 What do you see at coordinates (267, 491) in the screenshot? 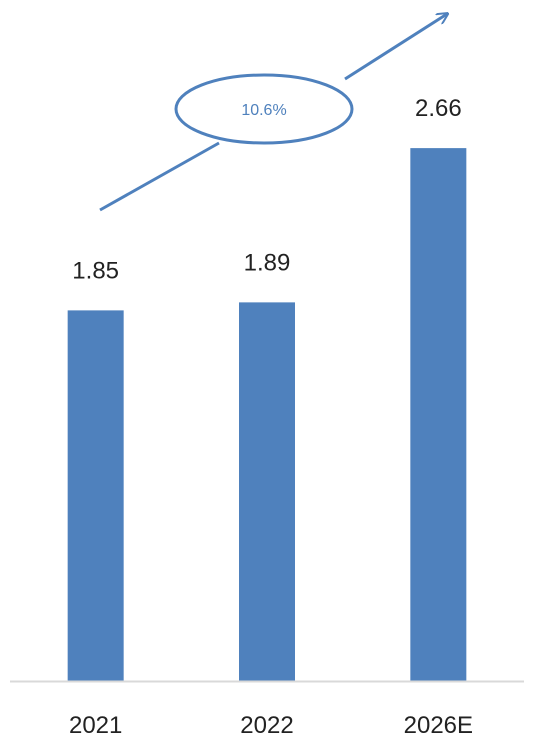
I see `bar-2022` at bounding box center [267, 491].